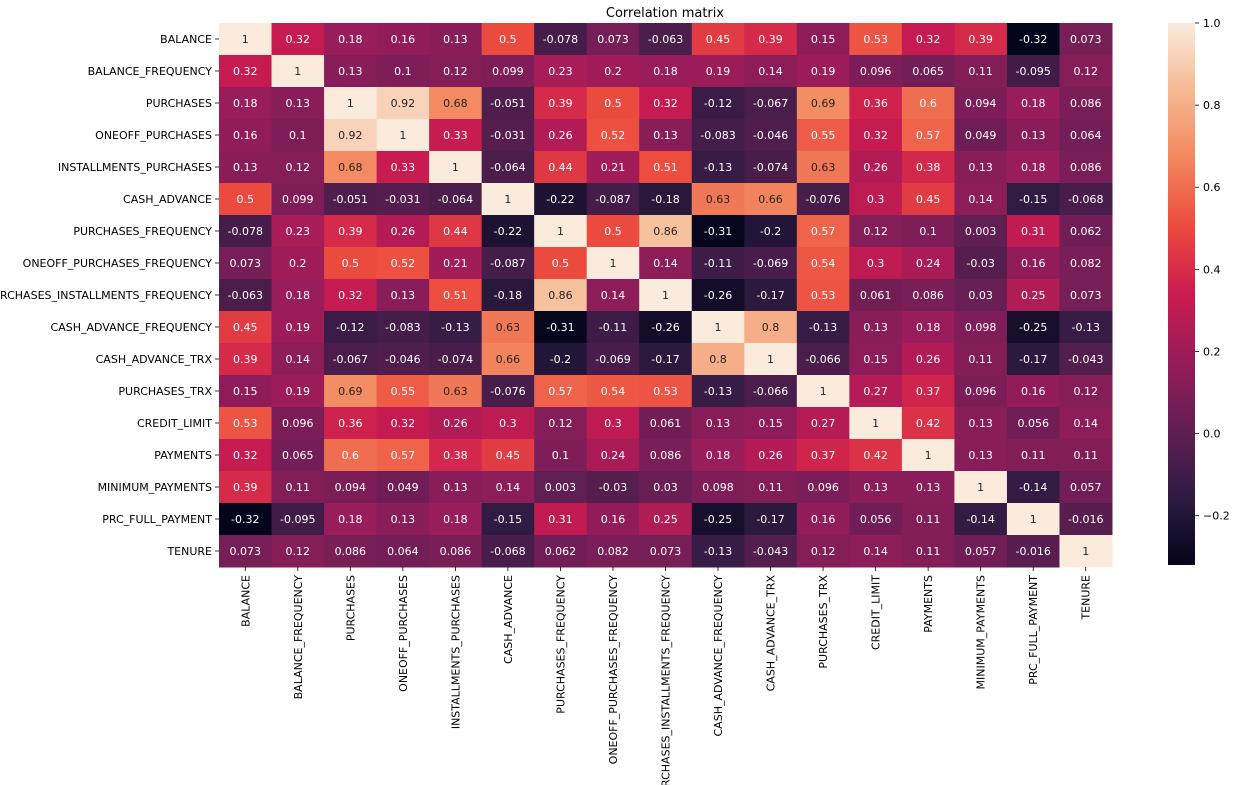  Describe the element at coordinates (560, 71) in the screenshot. I see `cell-value-label: 0.23` at that location.